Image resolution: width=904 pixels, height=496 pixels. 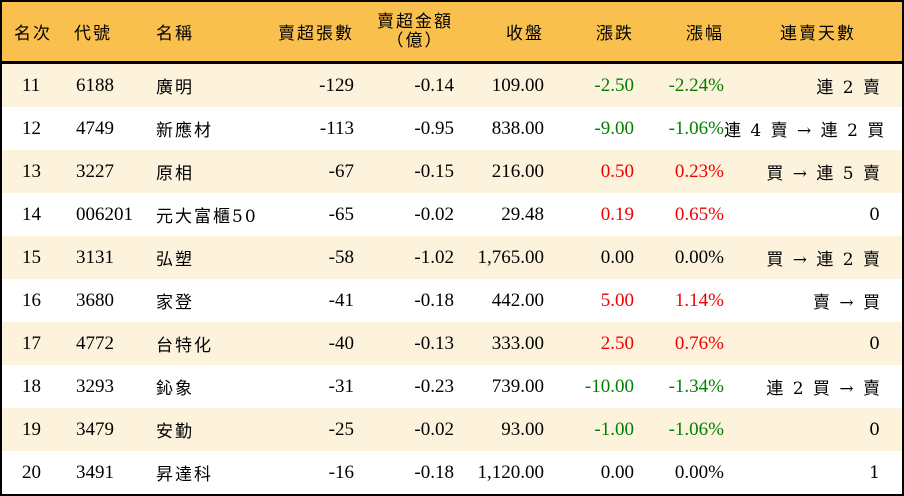 What do you see at coordinates (95, 300) in the screenshot?
I see `code-cell: 3680` at bounding box center [95, 300].